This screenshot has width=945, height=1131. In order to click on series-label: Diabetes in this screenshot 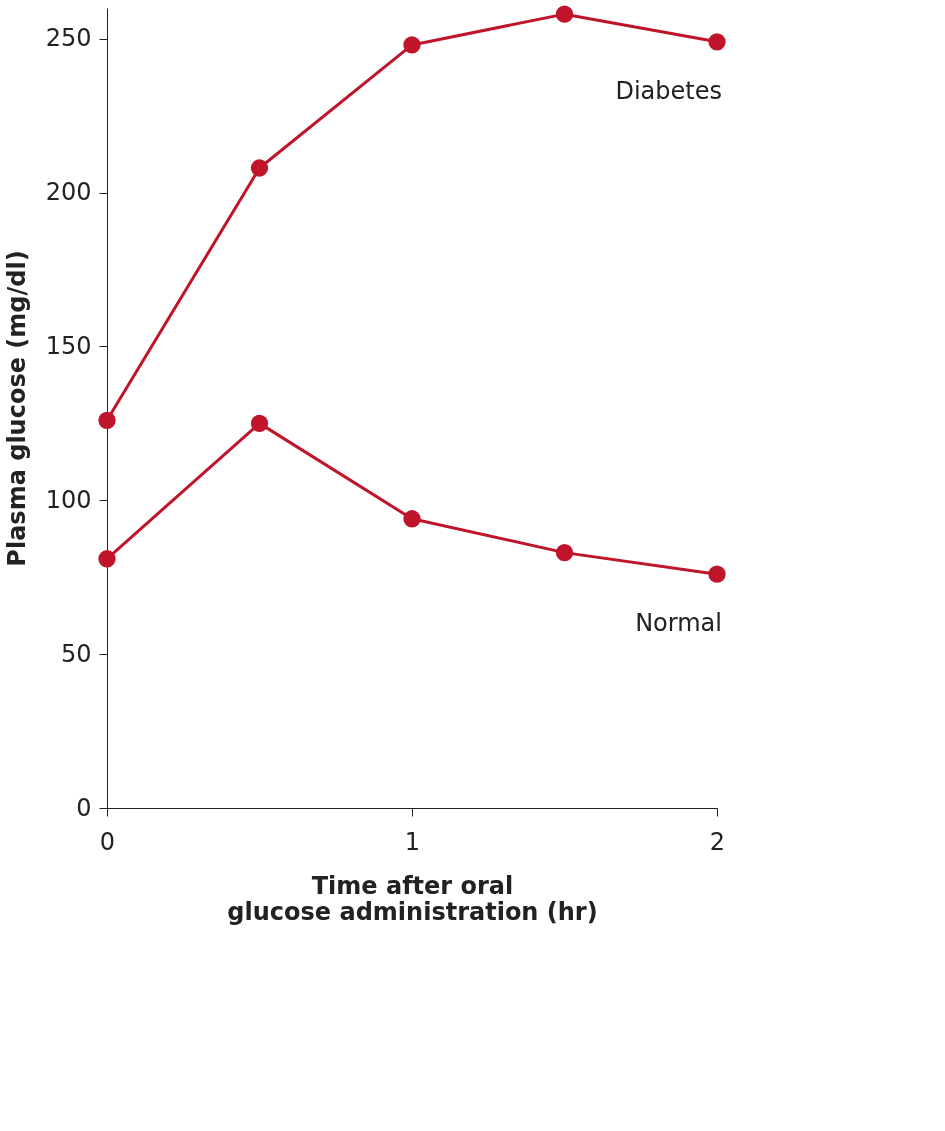, I will do `click(668, 90)`.